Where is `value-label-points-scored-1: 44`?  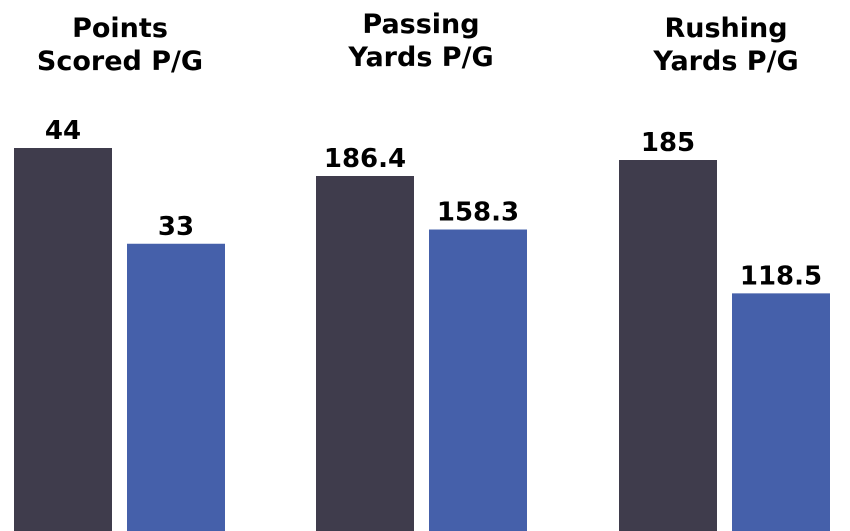 value-label-points-scored-1: 44 is located at coordinates (63, 131).